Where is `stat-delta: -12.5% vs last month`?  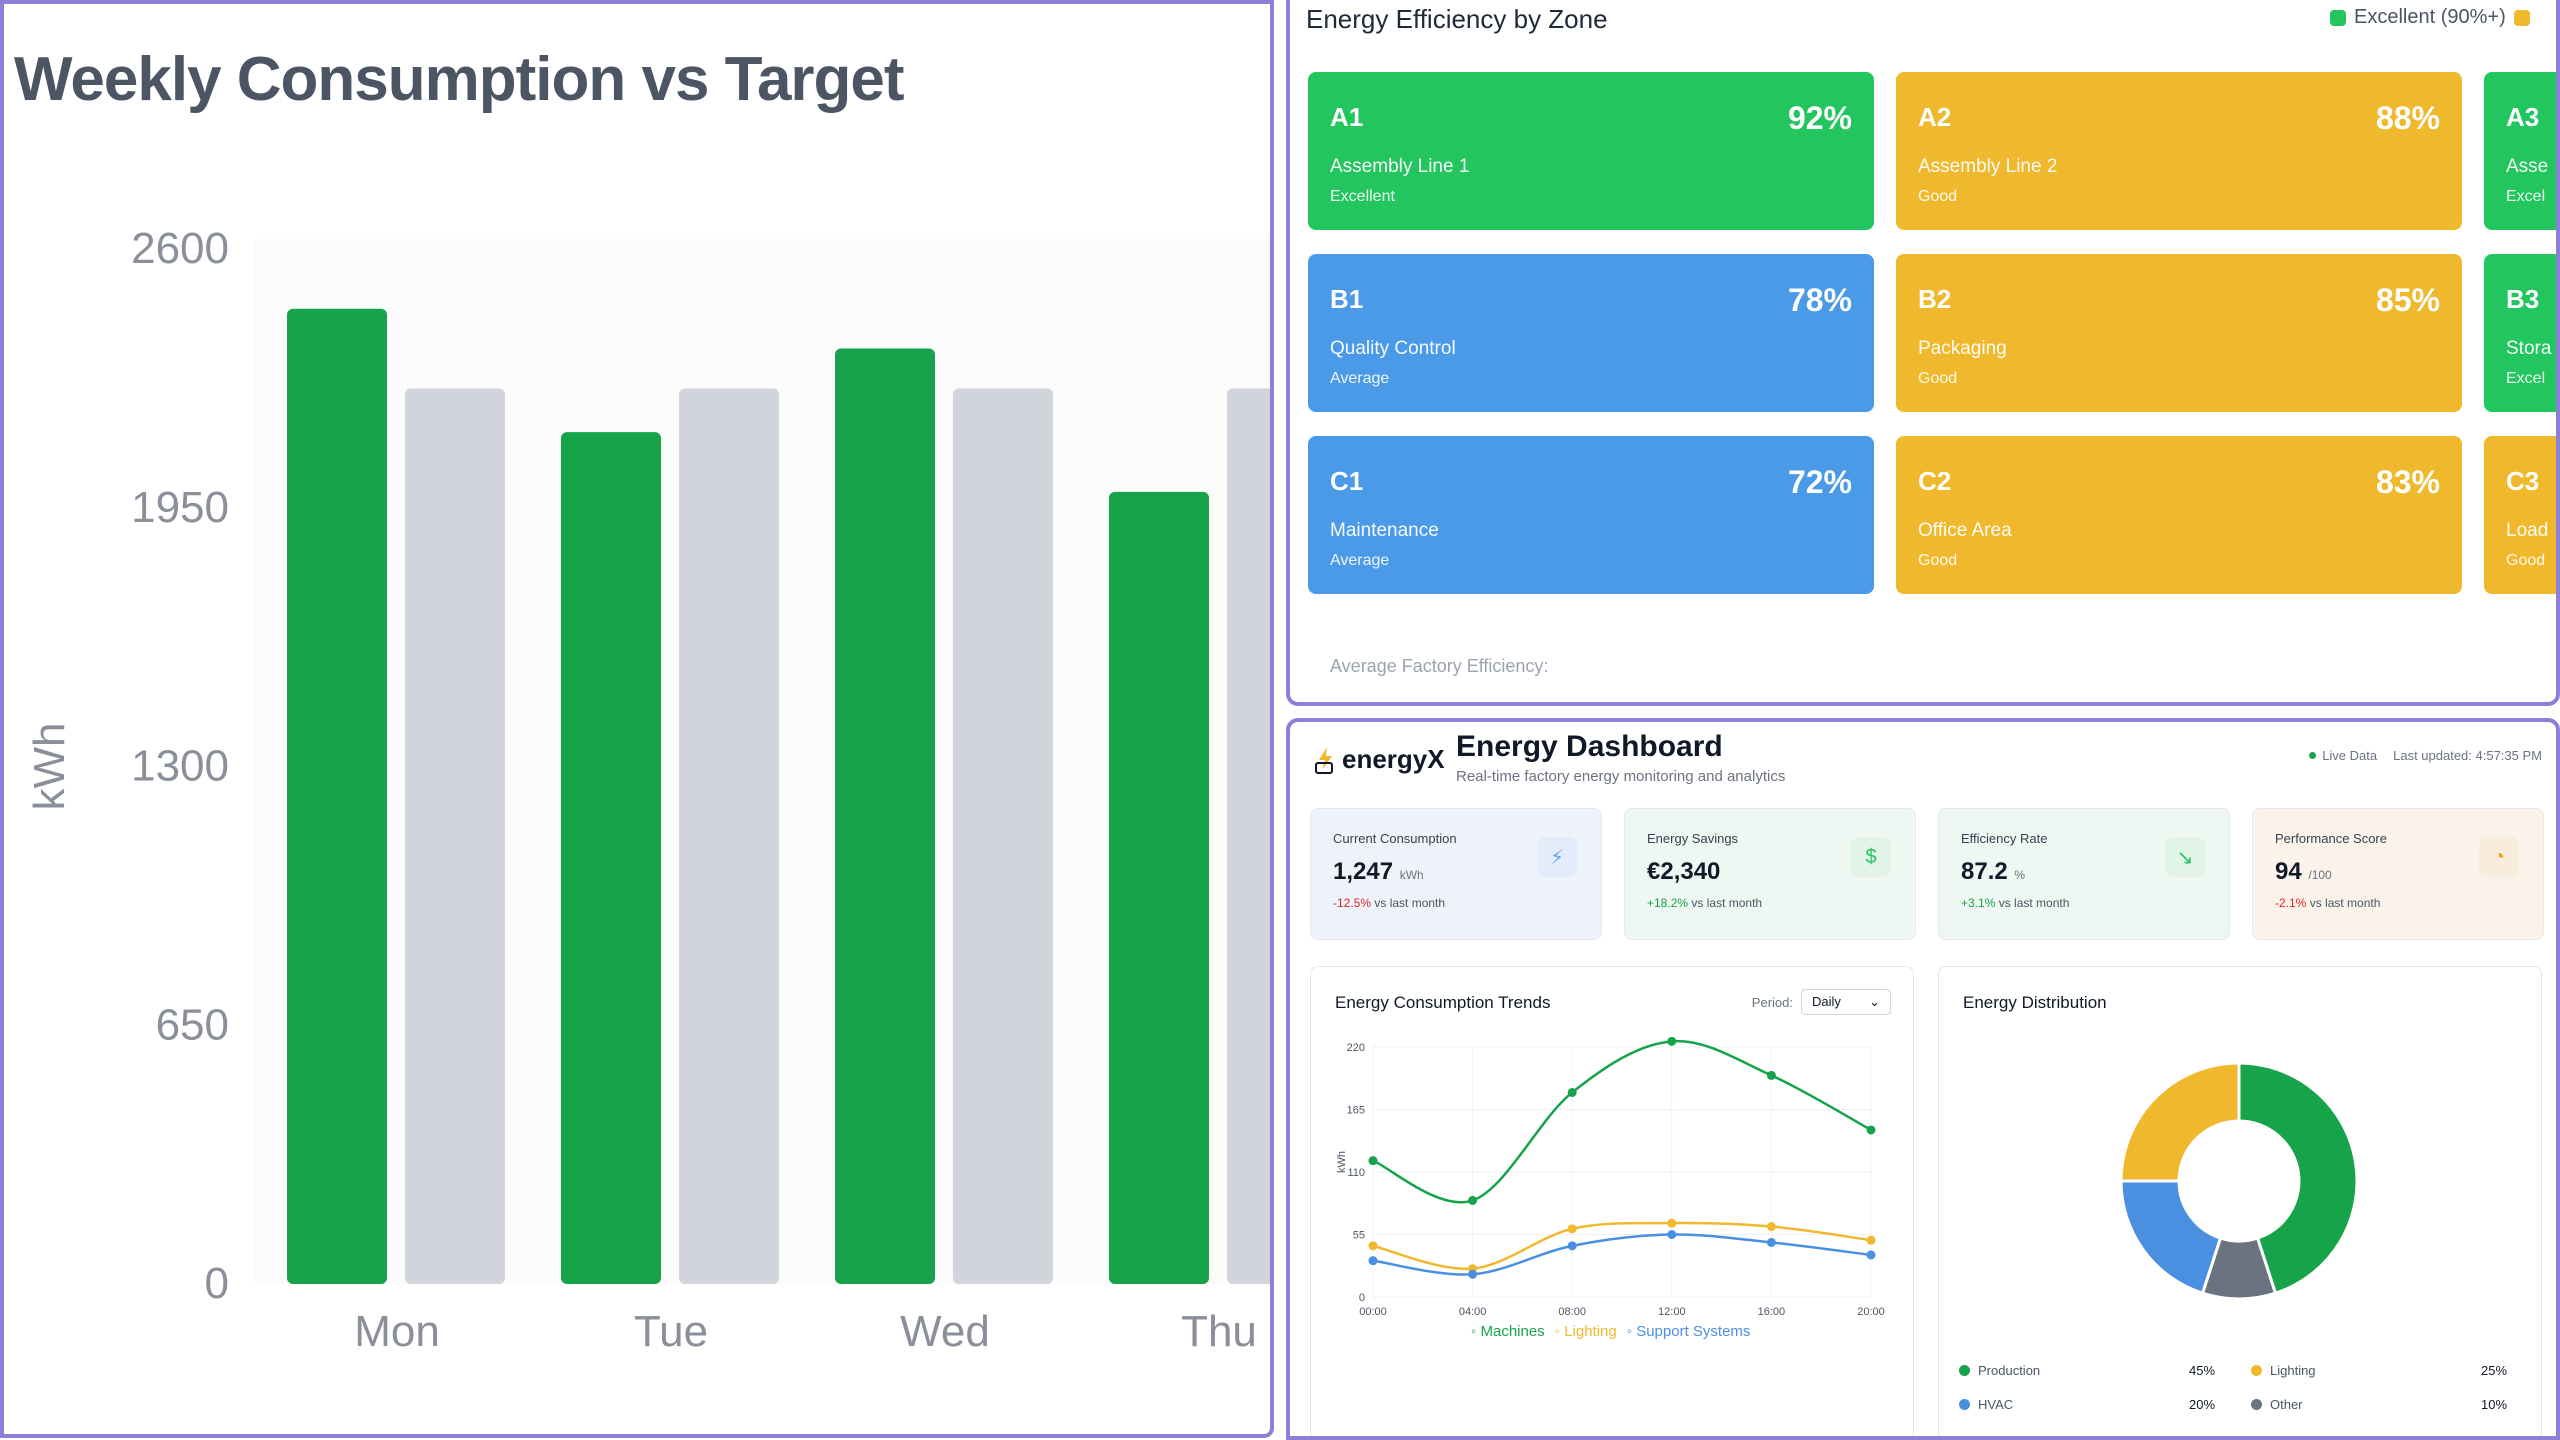
stat-delta: -12.5% vs last month is located at coordinates (1389, 903).